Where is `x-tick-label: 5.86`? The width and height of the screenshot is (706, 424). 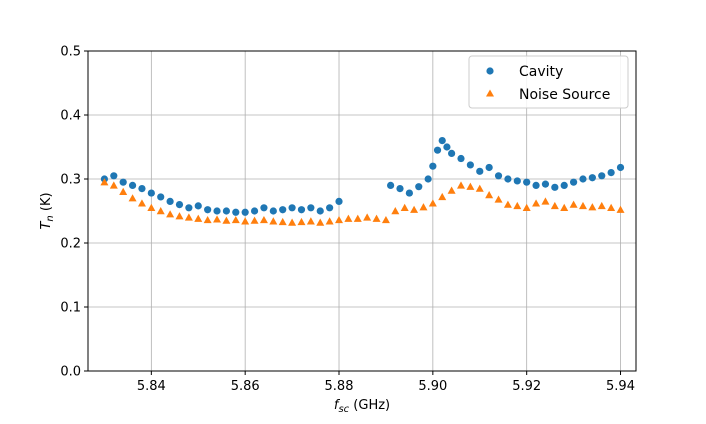 x-tick-label: 5.86 is located at coordinates (245, 386).